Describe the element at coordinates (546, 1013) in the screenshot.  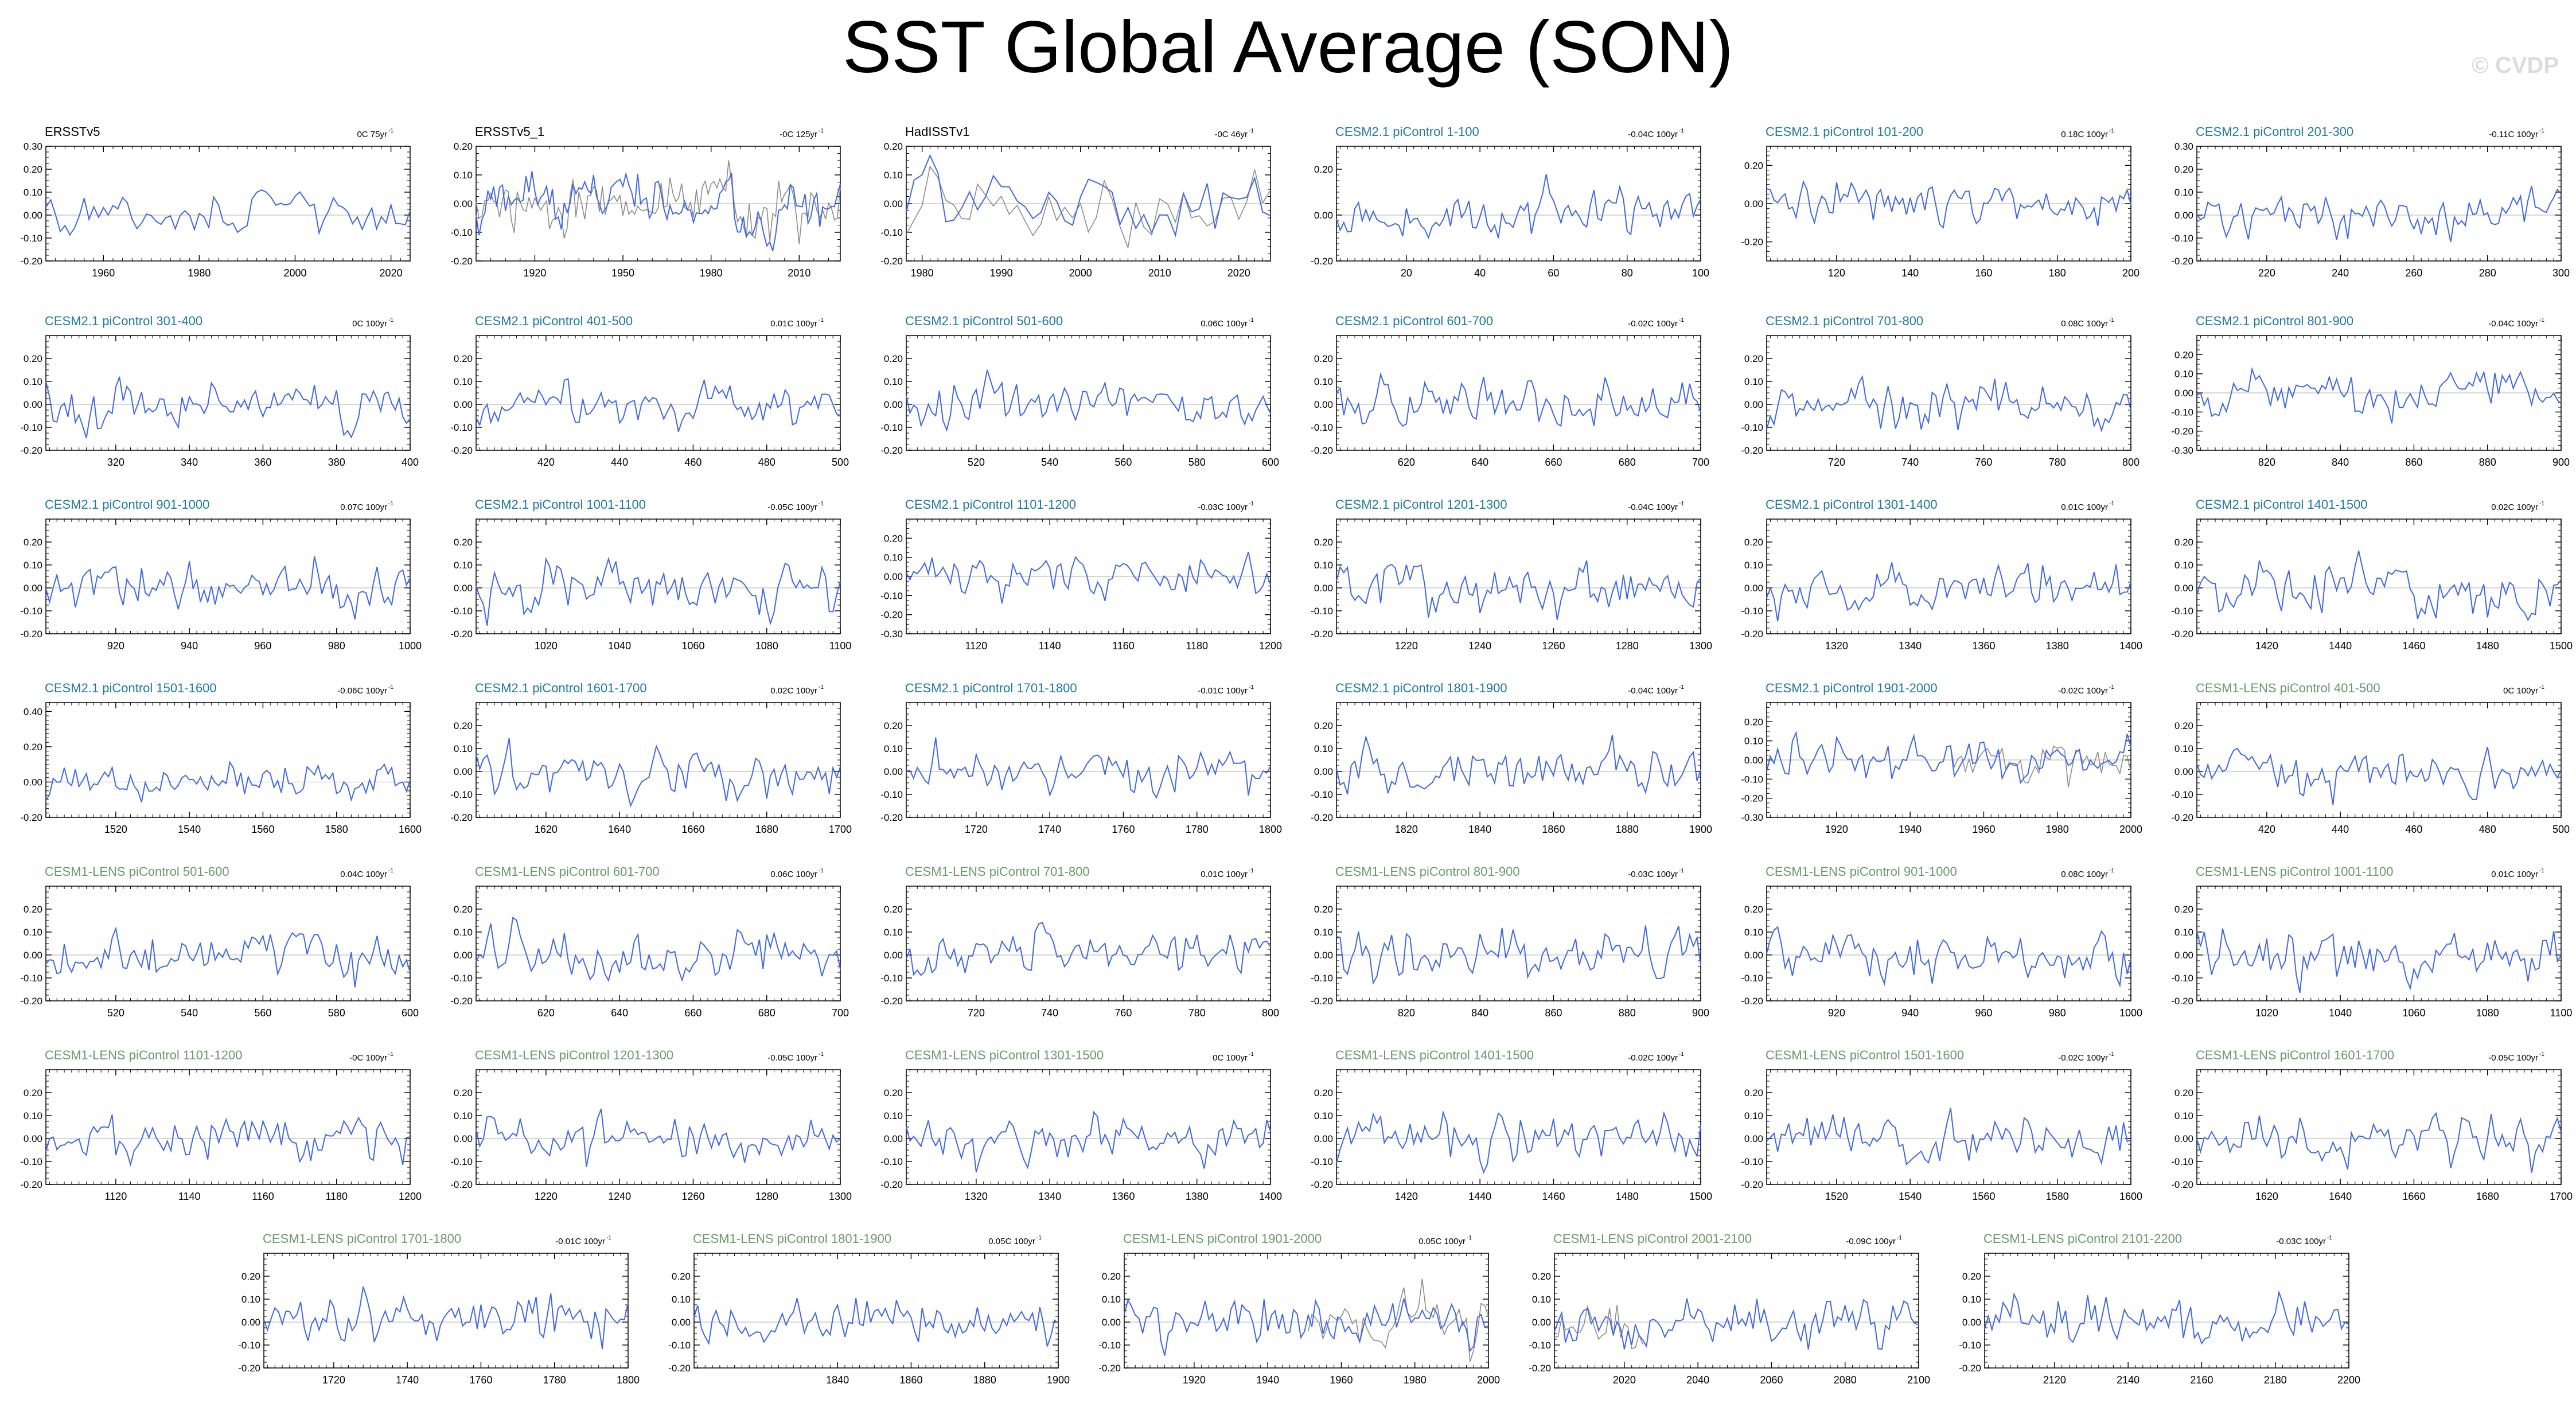
I see `x-tick-label: 620` at that location.